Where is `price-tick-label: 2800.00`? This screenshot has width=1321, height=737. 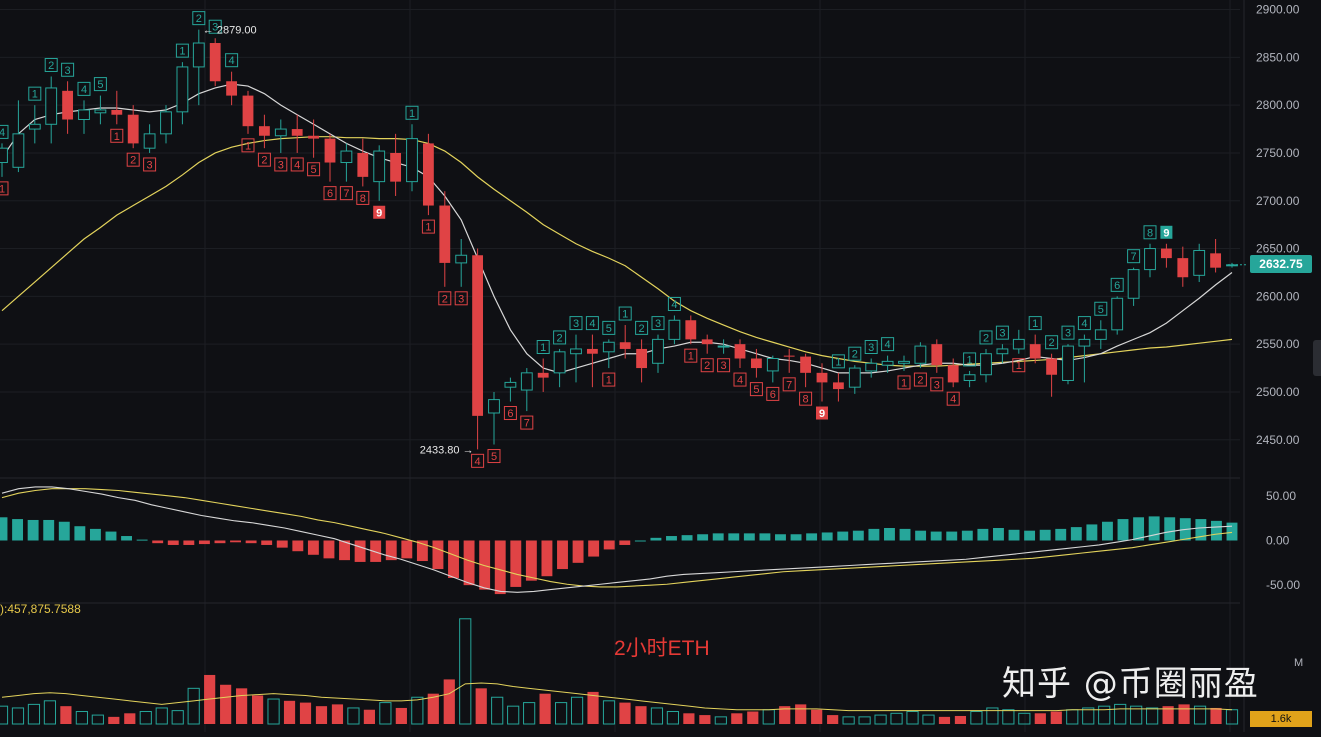
price-tick-label: 2800.00 is located at coordinates (1278, 105).